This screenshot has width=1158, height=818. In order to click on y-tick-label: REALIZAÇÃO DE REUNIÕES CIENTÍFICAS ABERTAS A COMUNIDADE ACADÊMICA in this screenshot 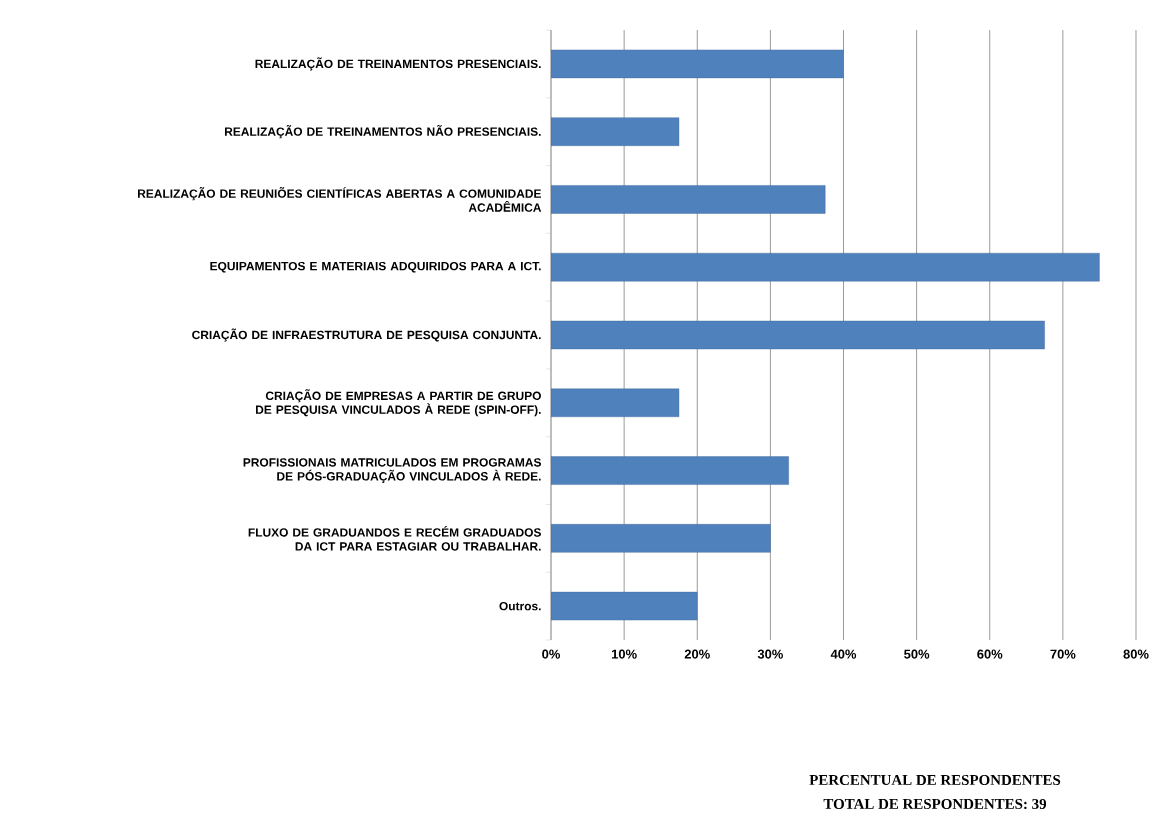, I will do `click(340, 199)`.